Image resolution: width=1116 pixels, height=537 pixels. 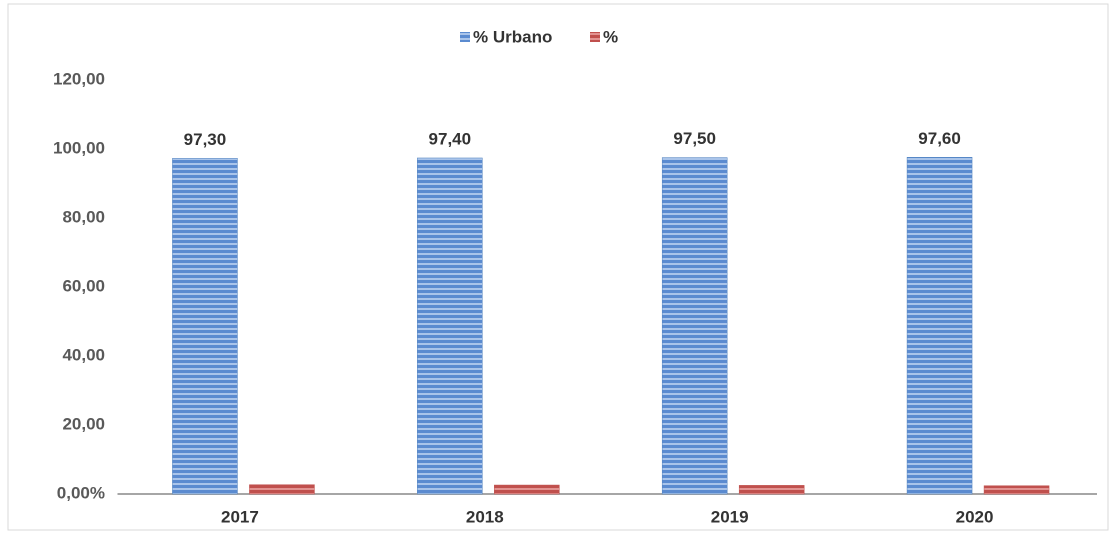 I want to click on data-label: 97,60, so click(x=939, y=138).